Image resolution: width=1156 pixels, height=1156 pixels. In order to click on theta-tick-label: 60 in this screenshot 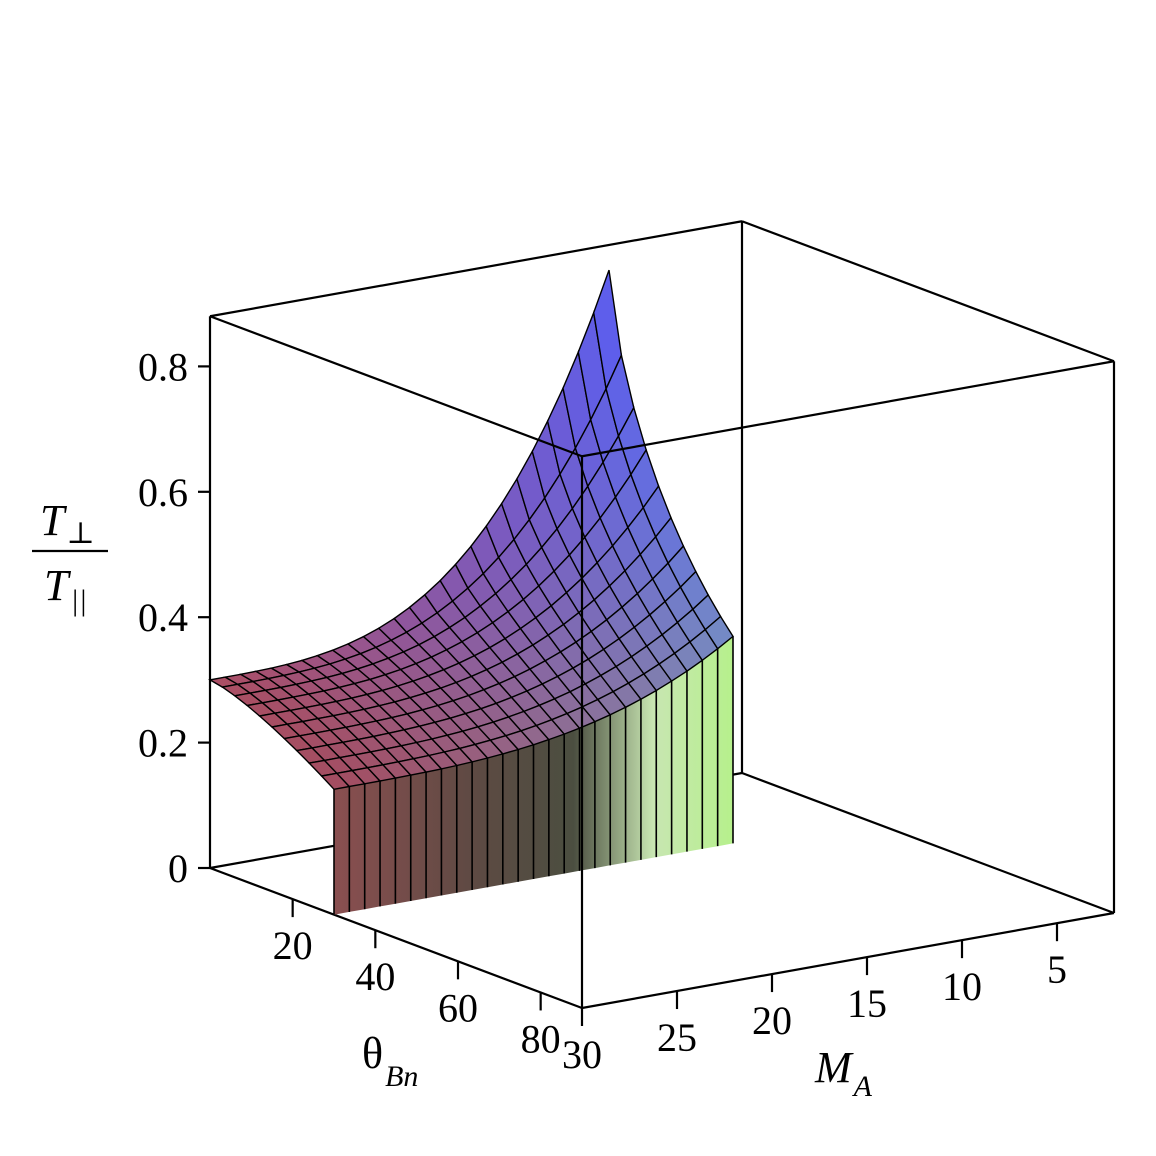, I will do `click(458, 1007)`.